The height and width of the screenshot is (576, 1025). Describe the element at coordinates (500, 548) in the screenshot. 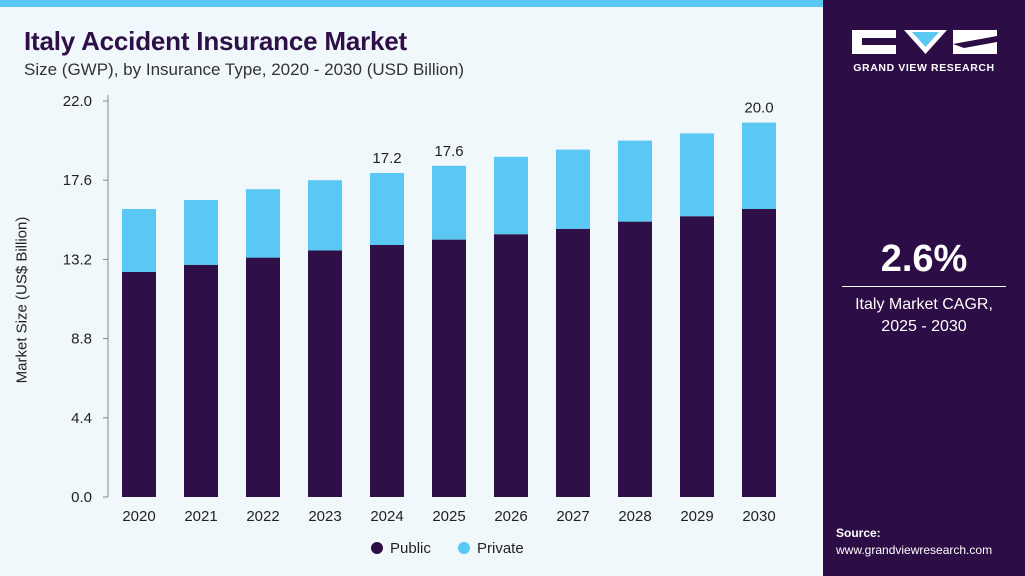

I see `legend-label-private: Private` at that location.